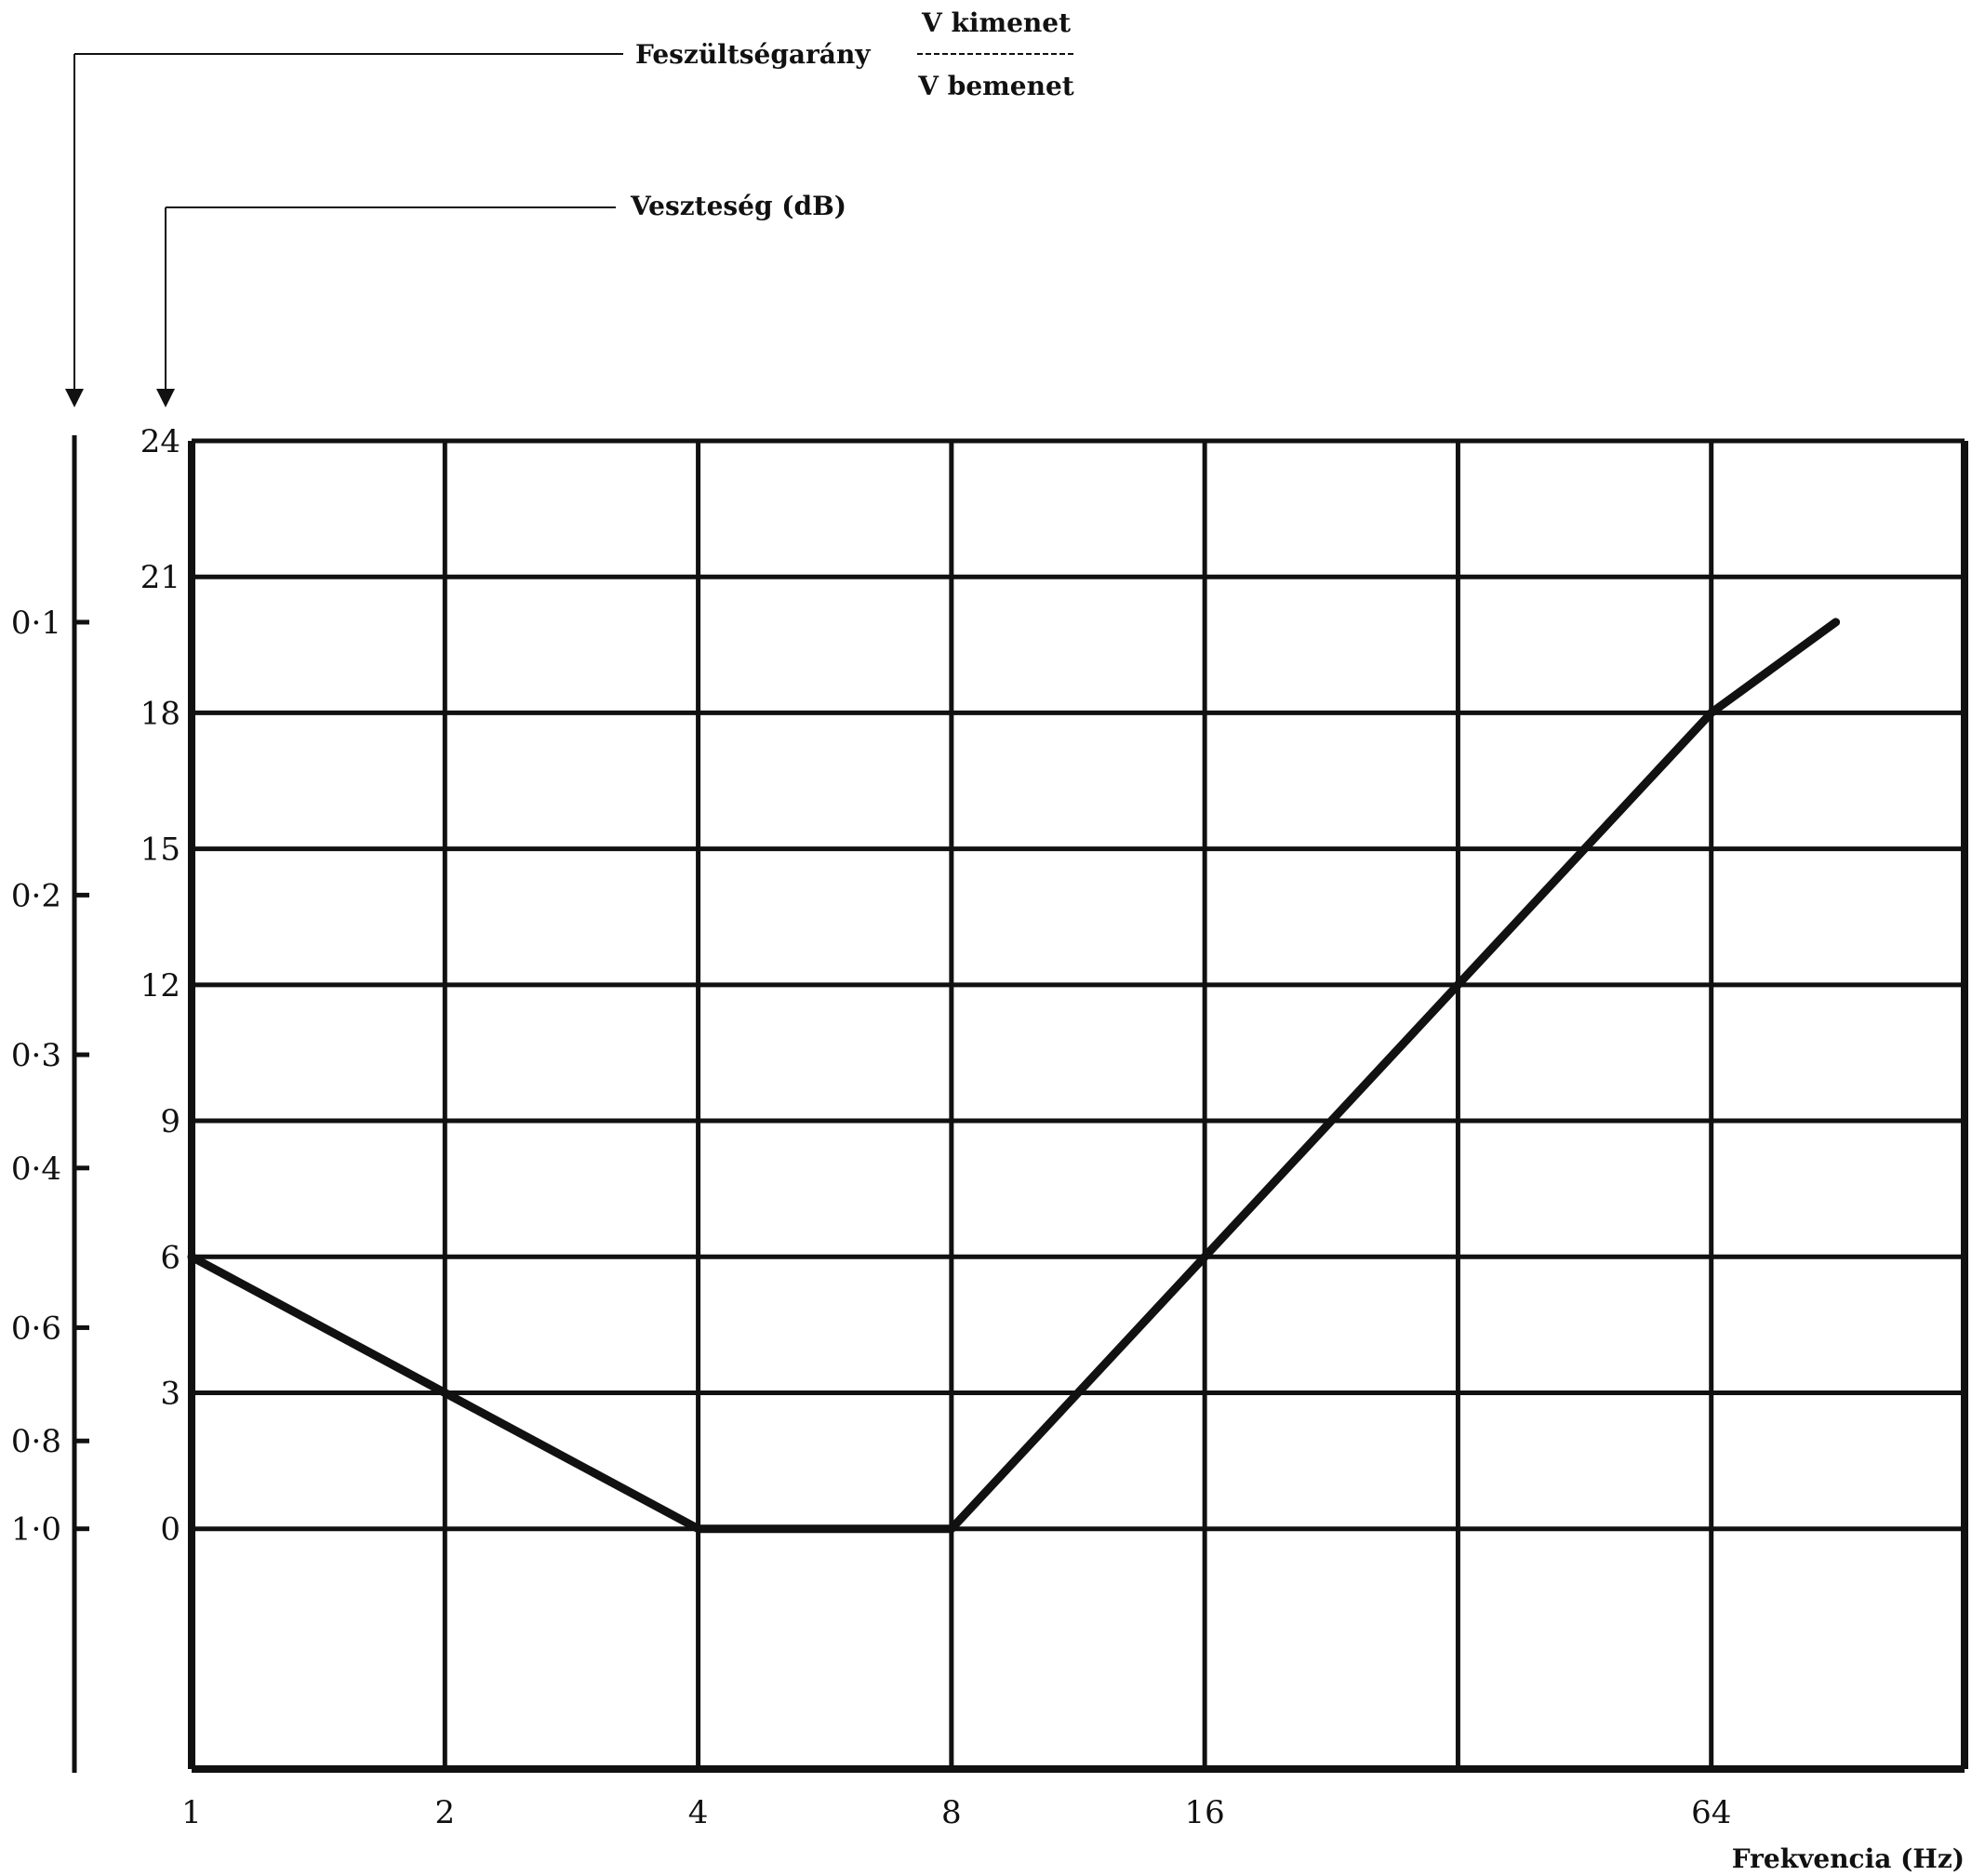 The width and height of the screenshot is (1985, 1876). What do you see at coordinates (996, 22) in the screenshot?
I see `voltage-ratio-numerator: V kimenet` at bounding box center [996, 22].